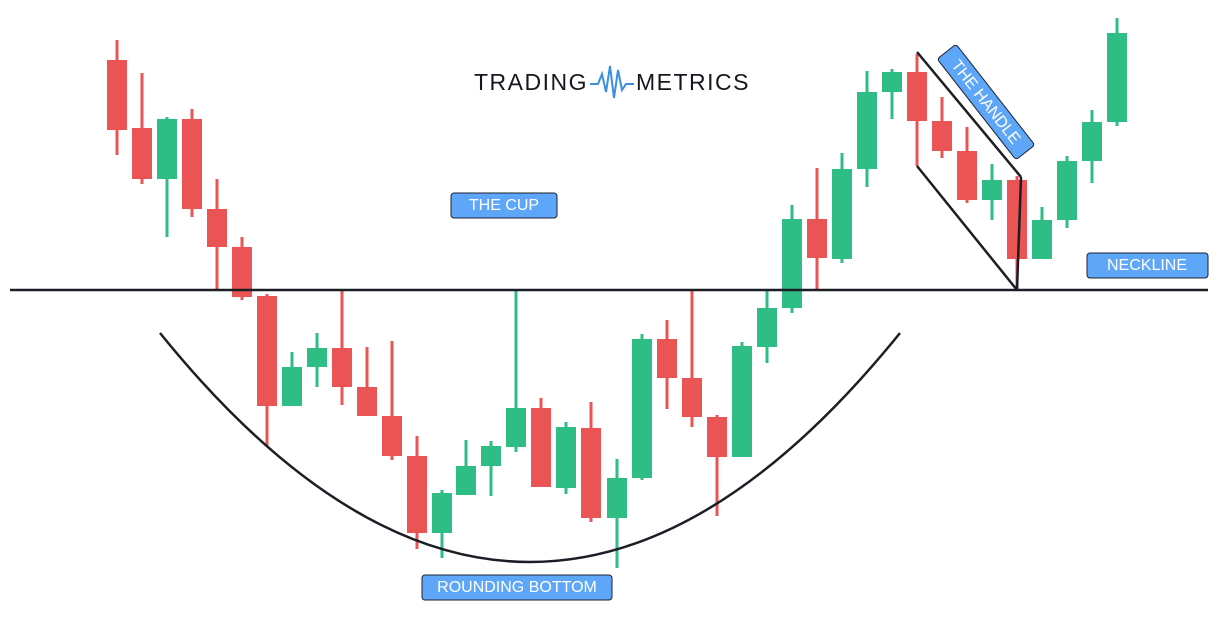 This screenshot has width=1217, height=619. I want to click on handle-lower, so click(967, 228).